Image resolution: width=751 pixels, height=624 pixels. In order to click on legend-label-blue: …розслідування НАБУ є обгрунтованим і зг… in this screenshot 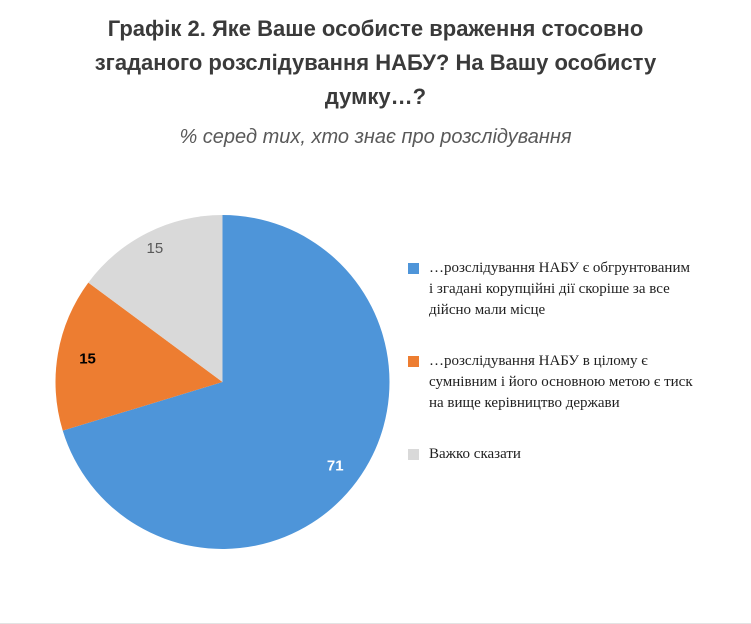, I will do `click(559, 289)`.